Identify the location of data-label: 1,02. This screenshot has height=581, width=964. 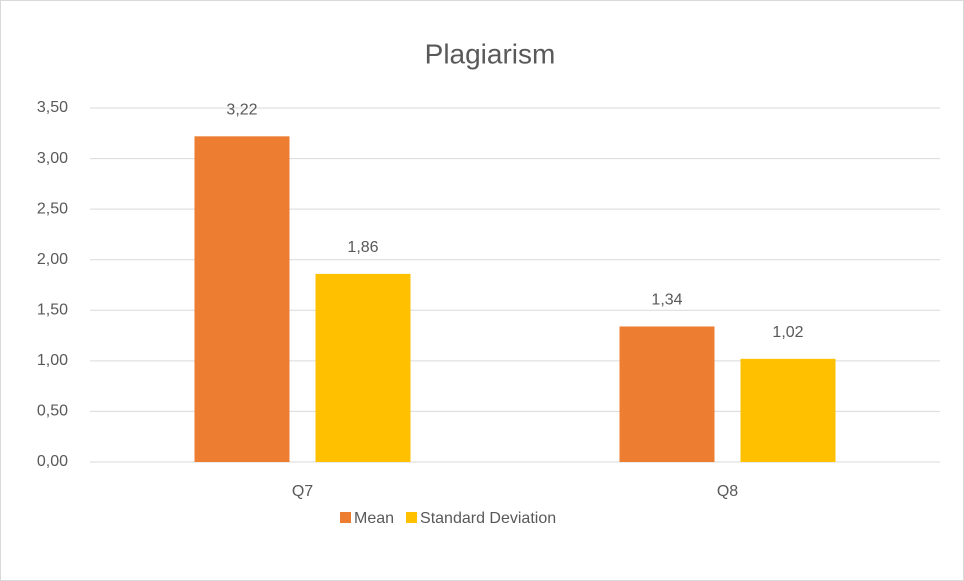
(787, 332).